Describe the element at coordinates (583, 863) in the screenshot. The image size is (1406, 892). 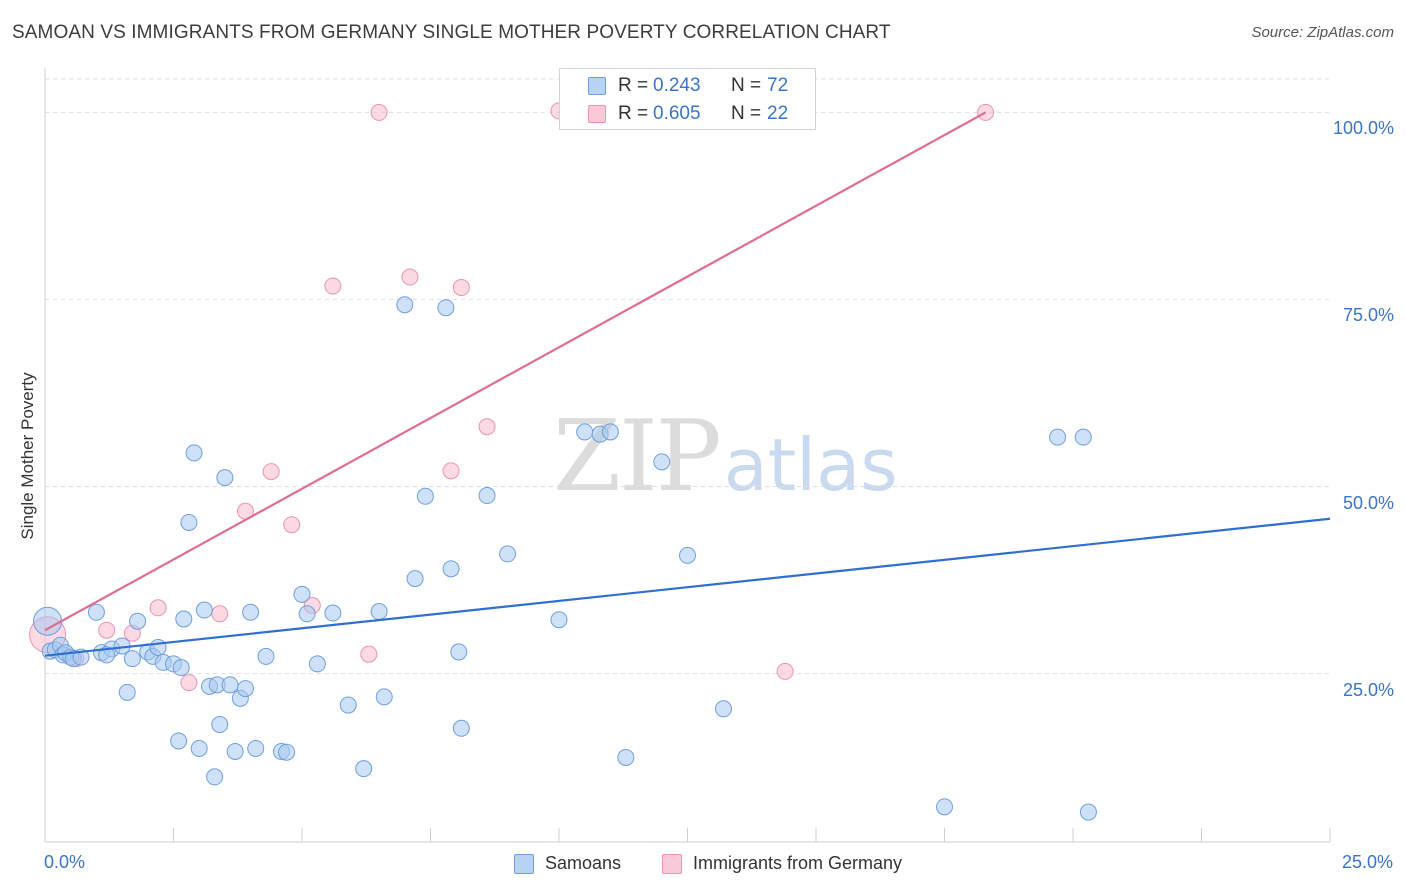
I see `series-label-samoans: Samoans` at that location.